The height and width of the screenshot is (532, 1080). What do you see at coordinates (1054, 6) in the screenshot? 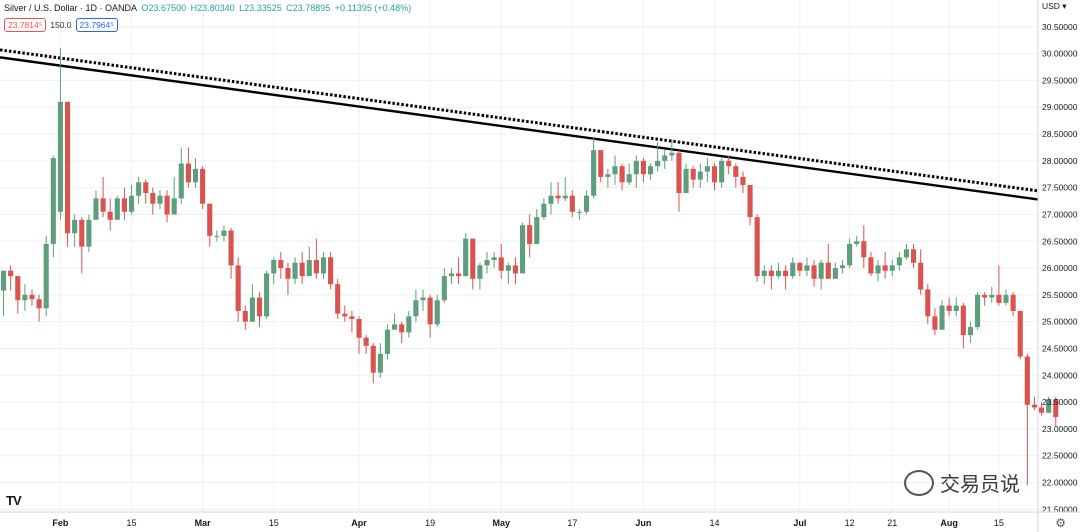
I see `currency-label: USD ▾` at bounding box center [1054, 6].